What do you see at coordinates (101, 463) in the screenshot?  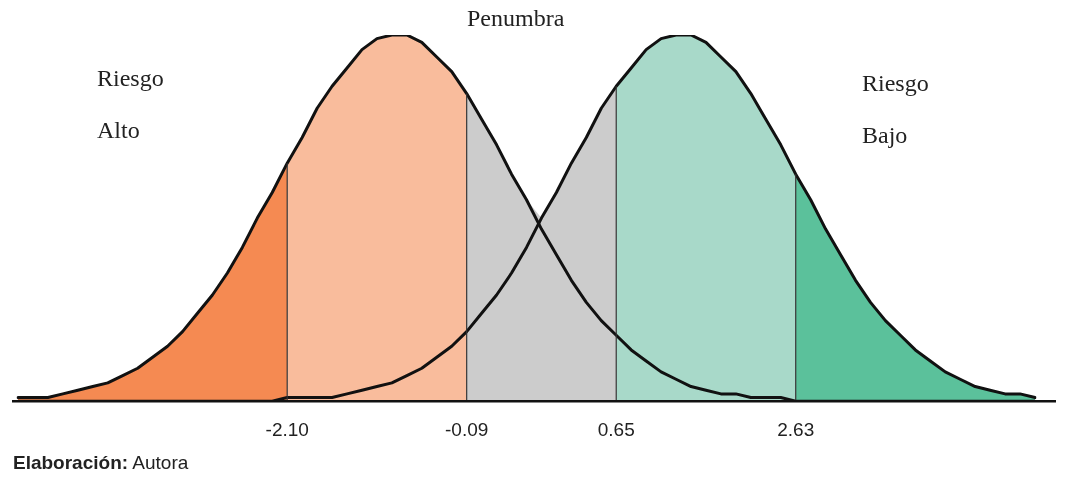 I see `text: Elaboración: Autora` at bounding box center [101, 463].